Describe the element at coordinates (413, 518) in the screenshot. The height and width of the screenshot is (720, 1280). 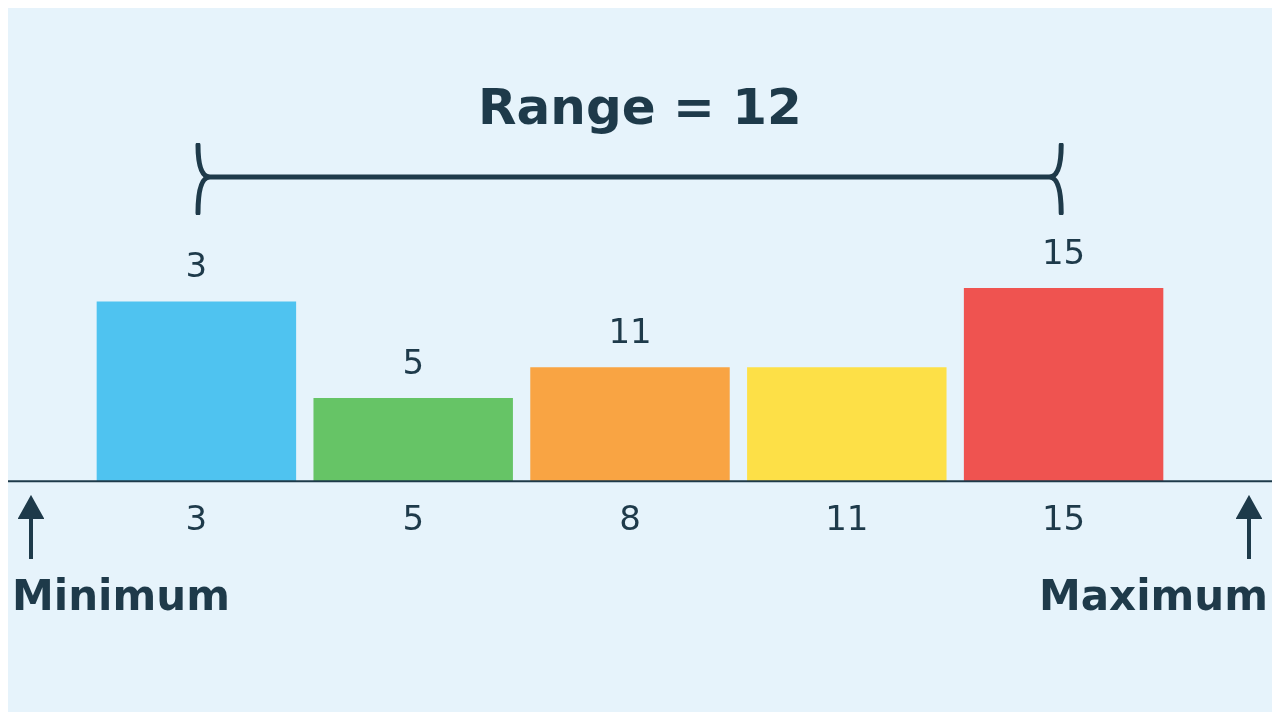
I see `x-tick-label: 5` at that location.